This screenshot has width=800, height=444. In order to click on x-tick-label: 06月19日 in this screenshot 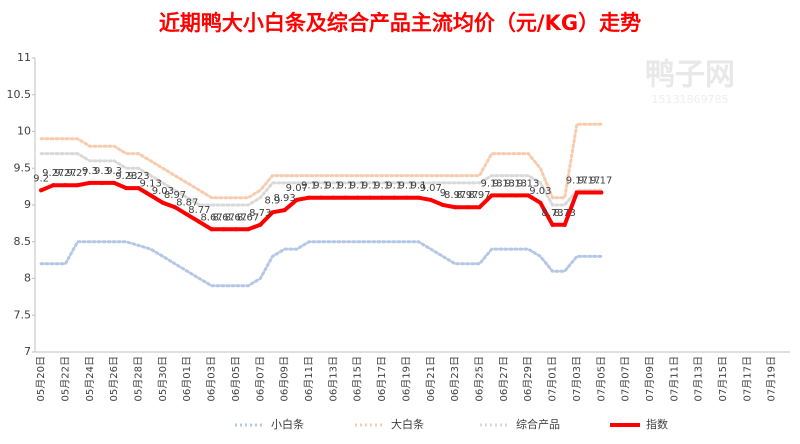, I will do `click(406, 378)`.